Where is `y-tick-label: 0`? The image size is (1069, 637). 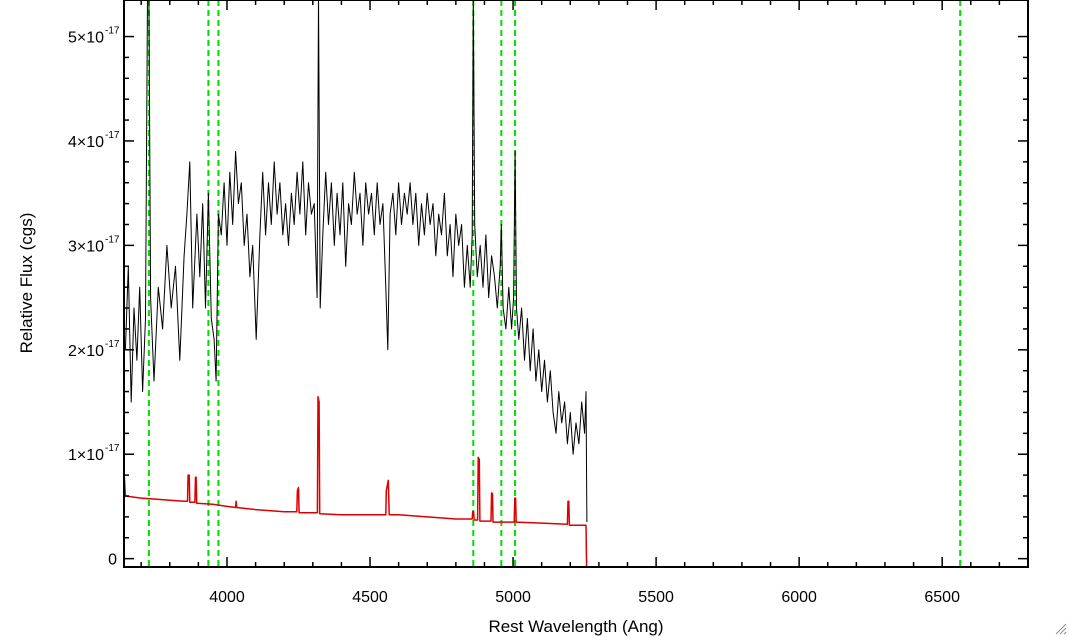
y-tick-label: 0 is located at coordinates (112, 560).